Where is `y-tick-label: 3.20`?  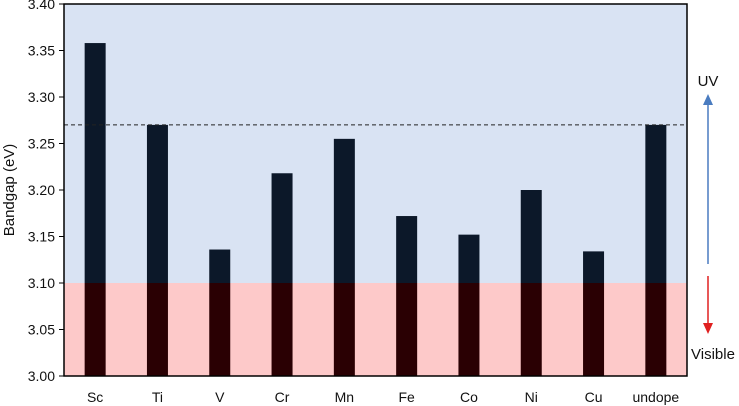 y-tick-label: 3.20 is located at coordinates (41, 190).